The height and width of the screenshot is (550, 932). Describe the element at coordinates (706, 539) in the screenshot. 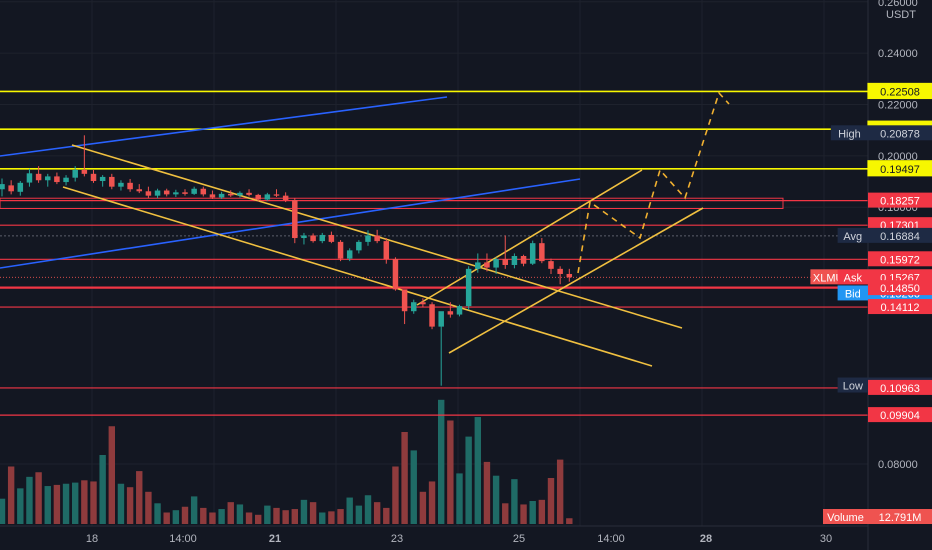

I see `time-tick-label: 28` at that location.